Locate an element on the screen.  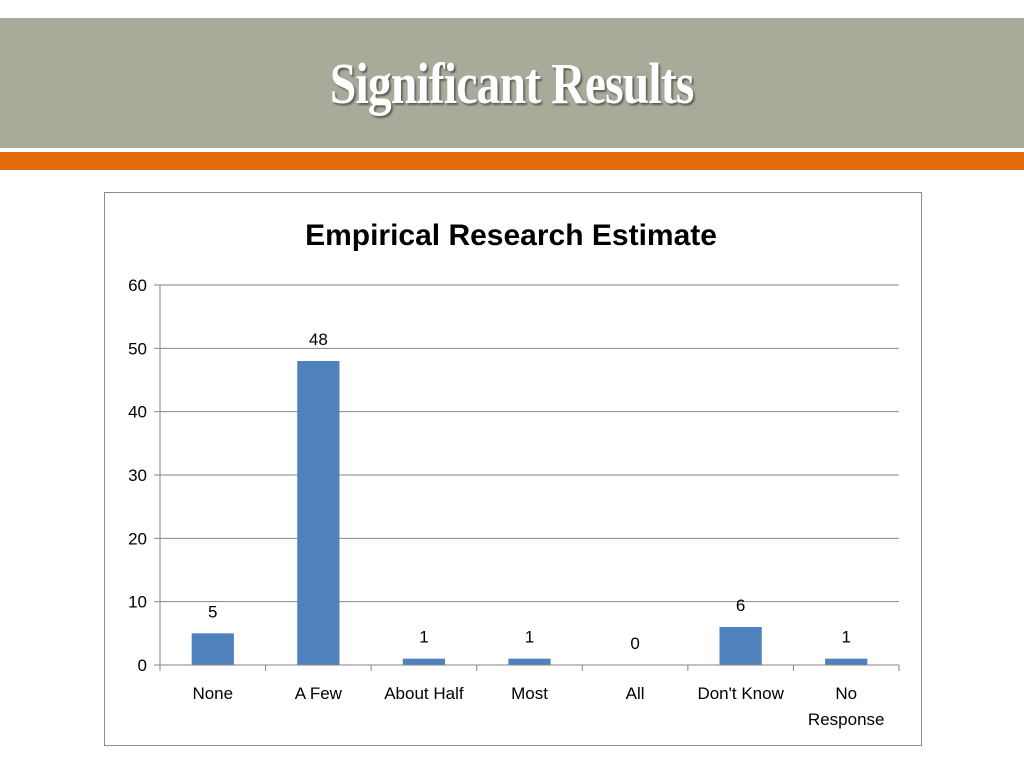
x-tick-label-2-line-0: About Half is located at coordinates (424, 693).